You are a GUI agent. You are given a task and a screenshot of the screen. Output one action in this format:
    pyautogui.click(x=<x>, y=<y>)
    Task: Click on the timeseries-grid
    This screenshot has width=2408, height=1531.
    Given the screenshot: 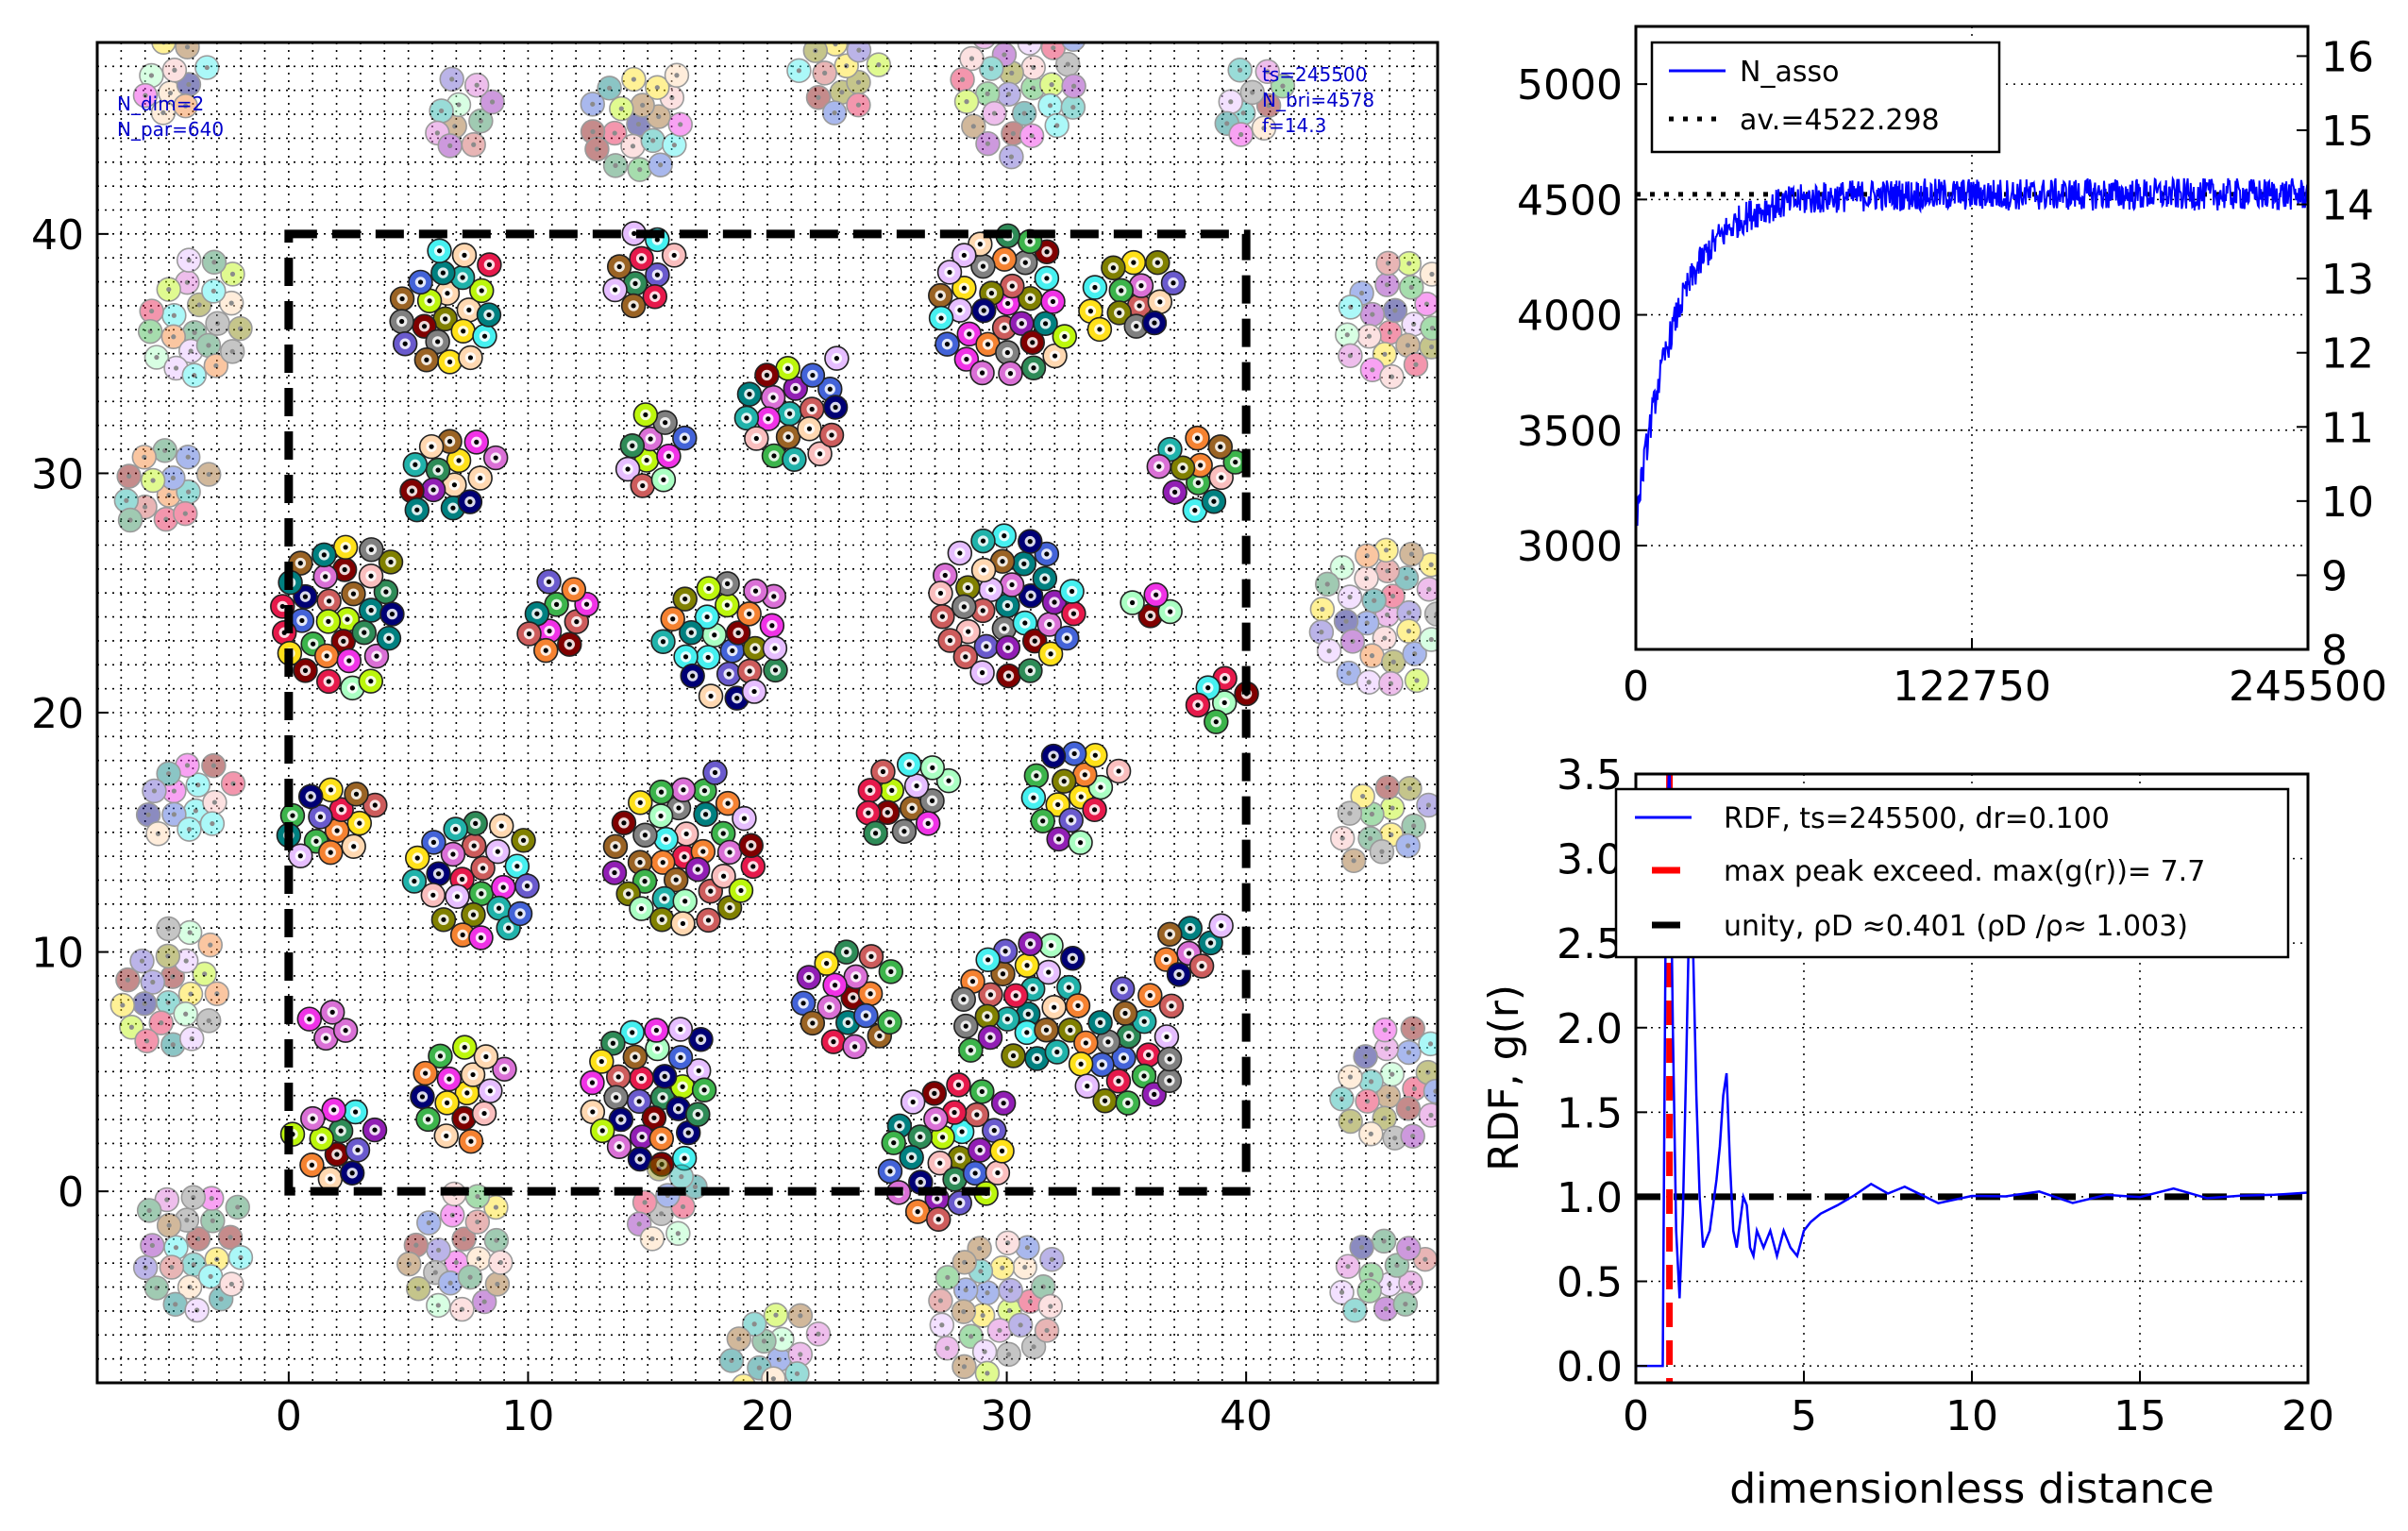 What is the action you would take?
    pyautogui.click(x=1972, y=337)
    